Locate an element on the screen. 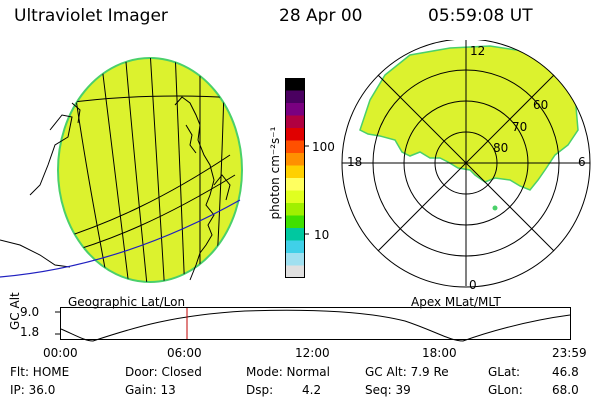 The width and height of the screenshot is (600, 400). glat-label: GLat: is located at coordinates (504, 372).